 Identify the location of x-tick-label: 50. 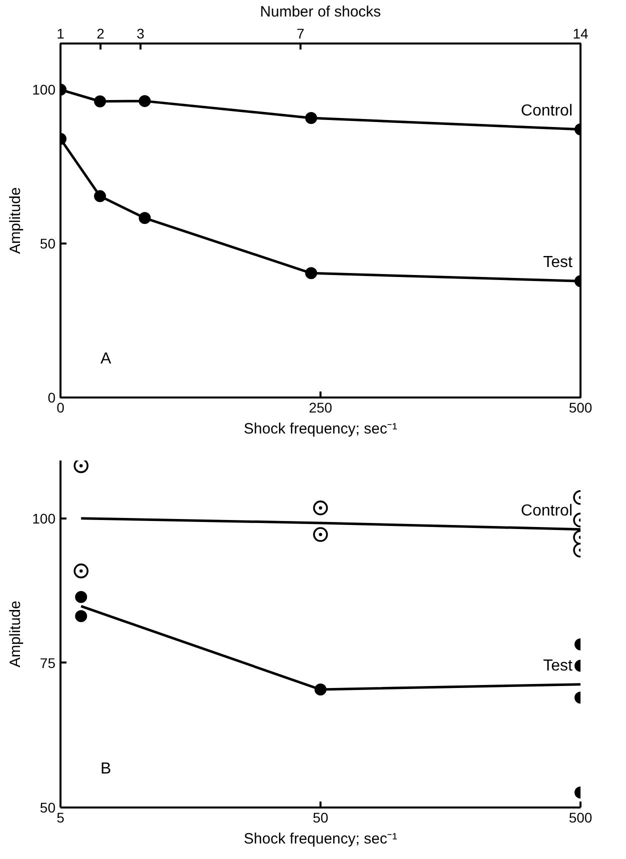
(320, 818).